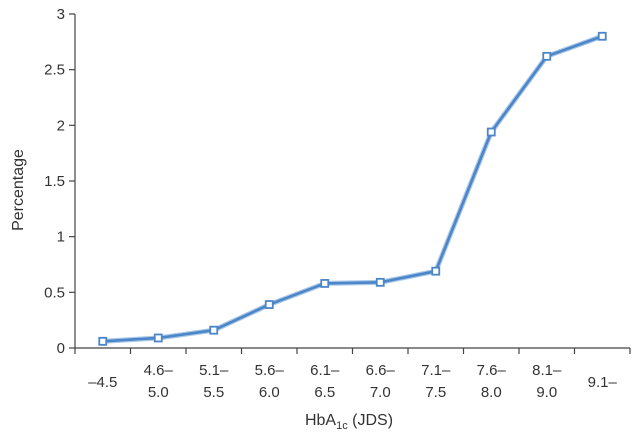 The width and height of the screenshot is (637, 434). I want to click on x-tick-label-line: 5.1–, so click(214, 370).